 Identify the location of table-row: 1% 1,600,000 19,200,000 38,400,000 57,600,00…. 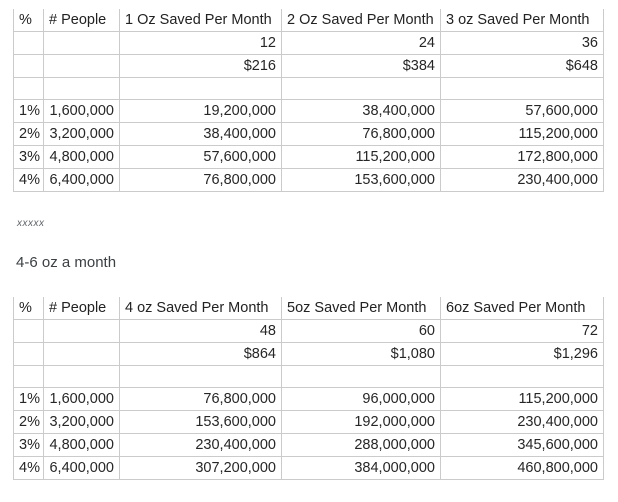
(308, 111).